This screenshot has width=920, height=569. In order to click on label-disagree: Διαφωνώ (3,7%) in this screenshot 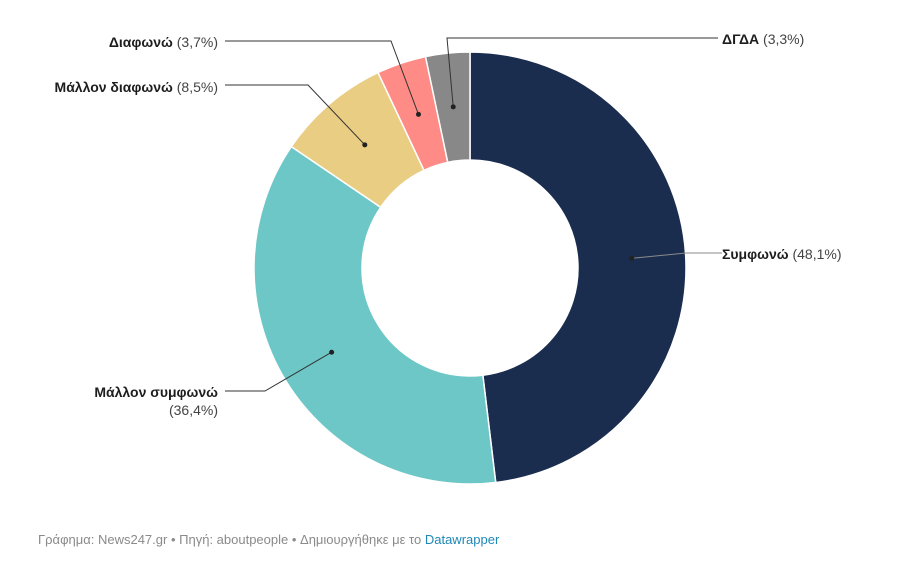, I will do `click(163, 42)`.